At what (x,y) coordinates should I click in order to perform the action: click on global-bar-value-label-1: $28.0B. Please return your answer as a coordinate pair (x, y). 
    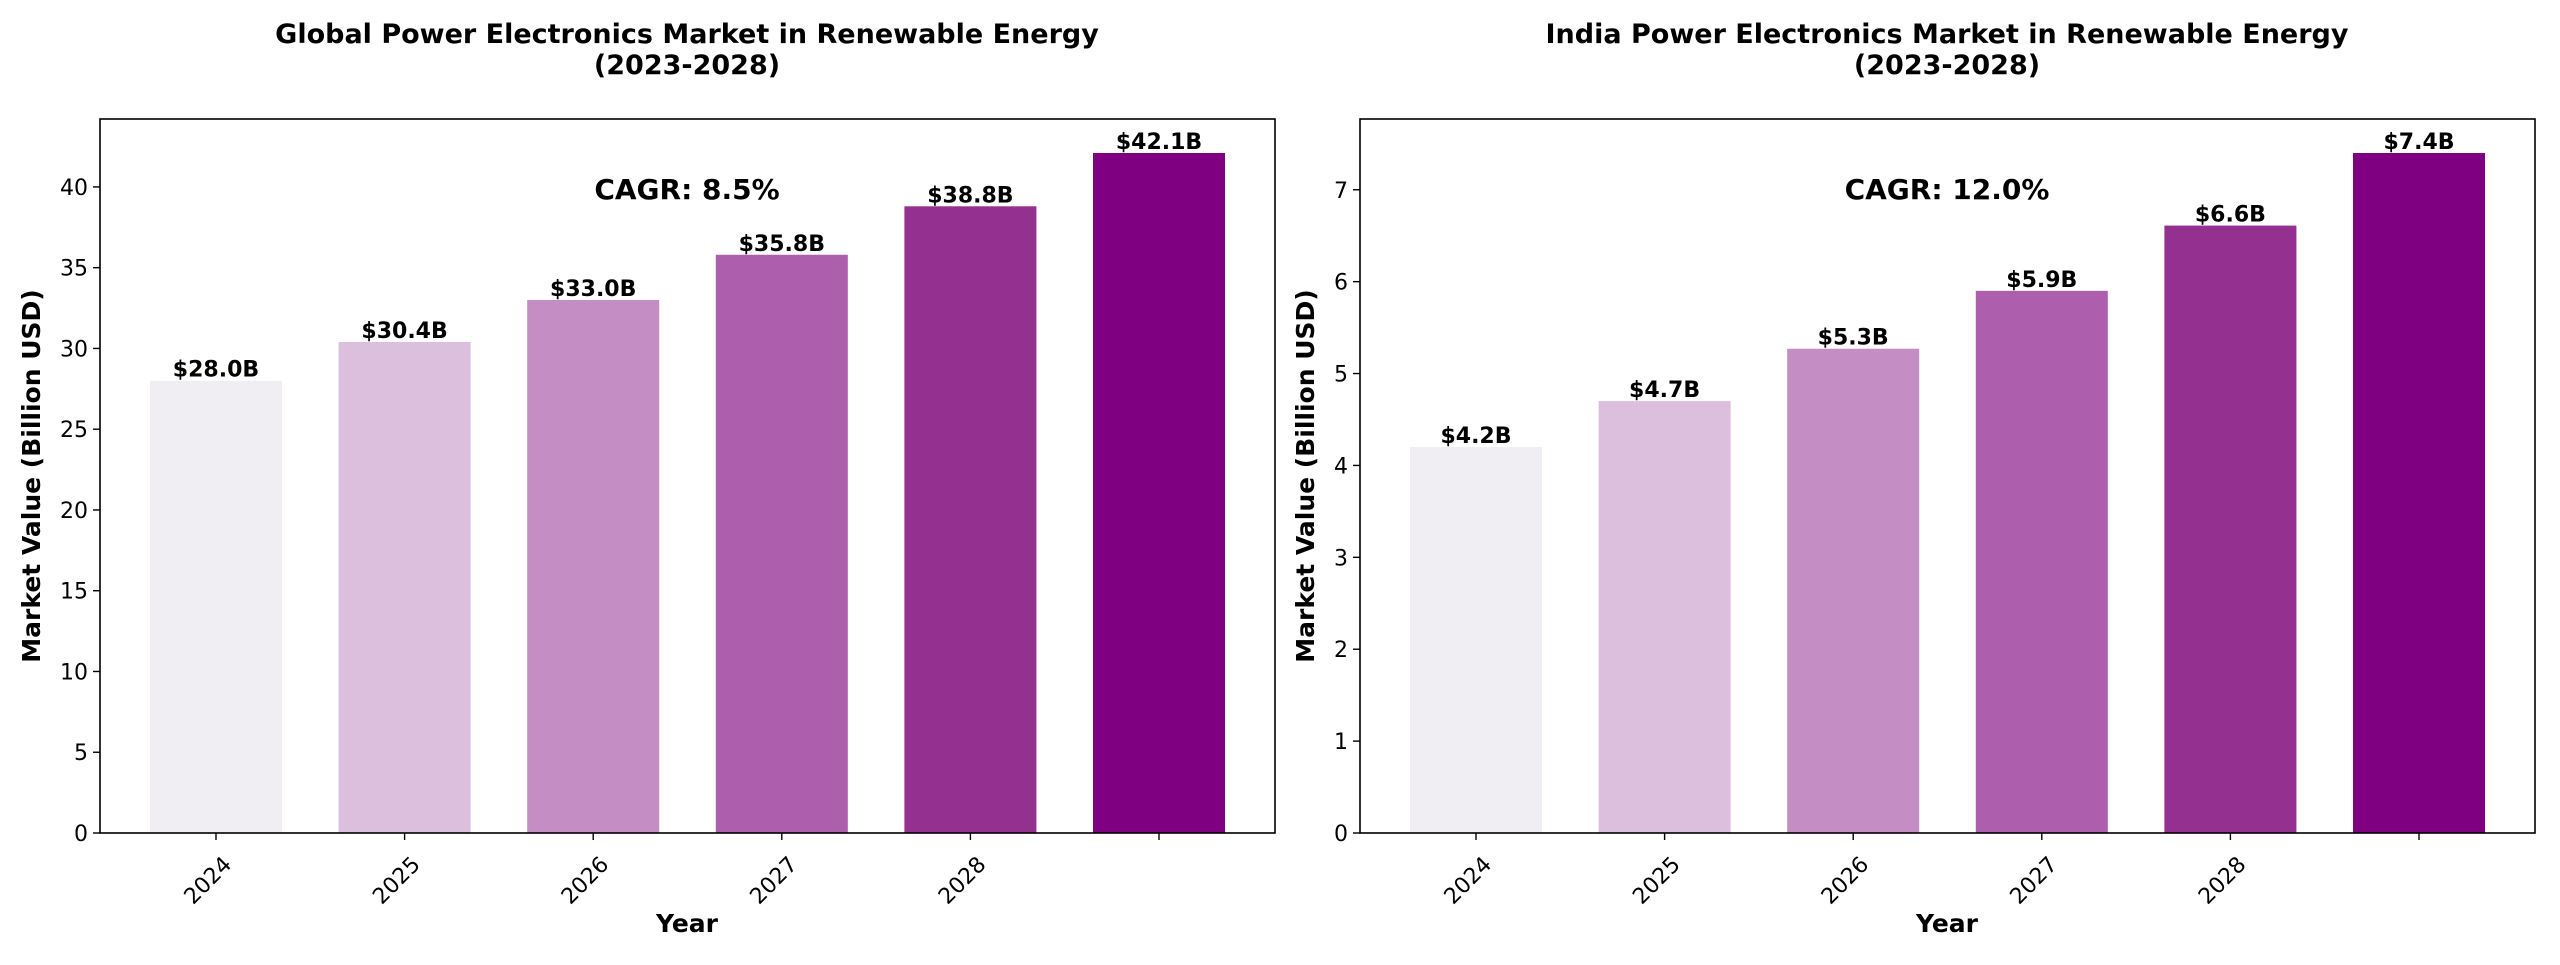
    Looking at the image, I should click on (216, 370).